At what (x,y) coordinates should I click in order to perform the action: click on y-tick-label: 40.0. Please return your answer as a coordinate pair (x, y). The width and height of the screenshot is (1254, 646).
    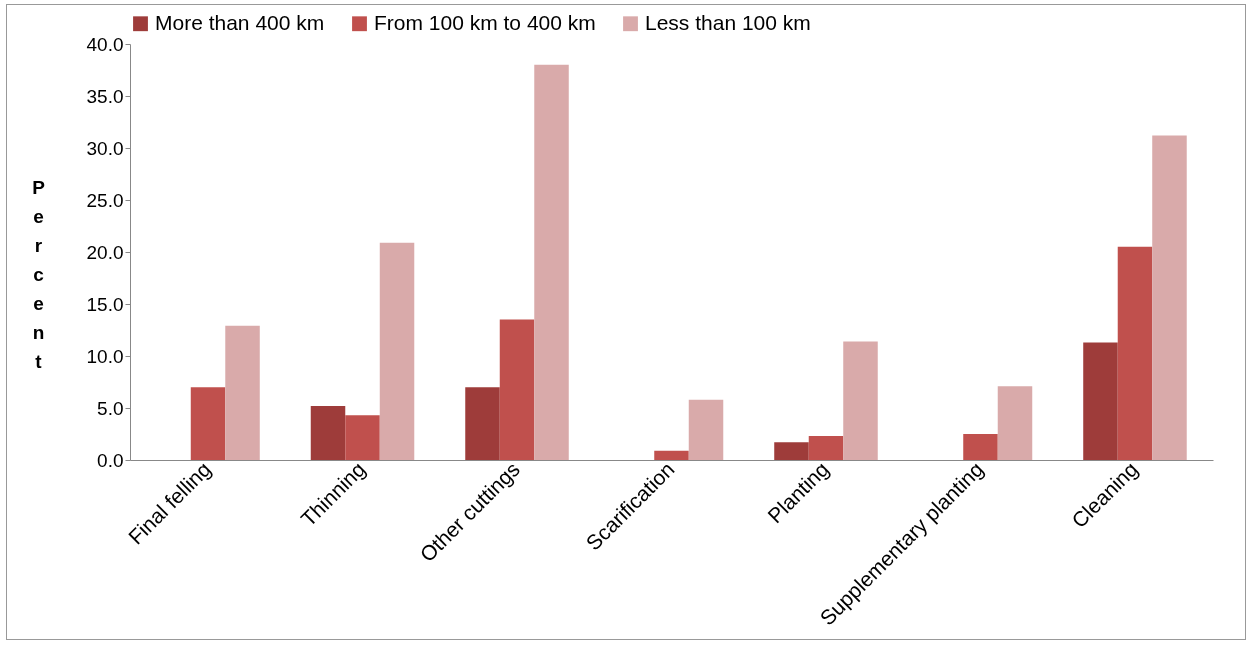
    Looking at the image, I should click on (105, 44).